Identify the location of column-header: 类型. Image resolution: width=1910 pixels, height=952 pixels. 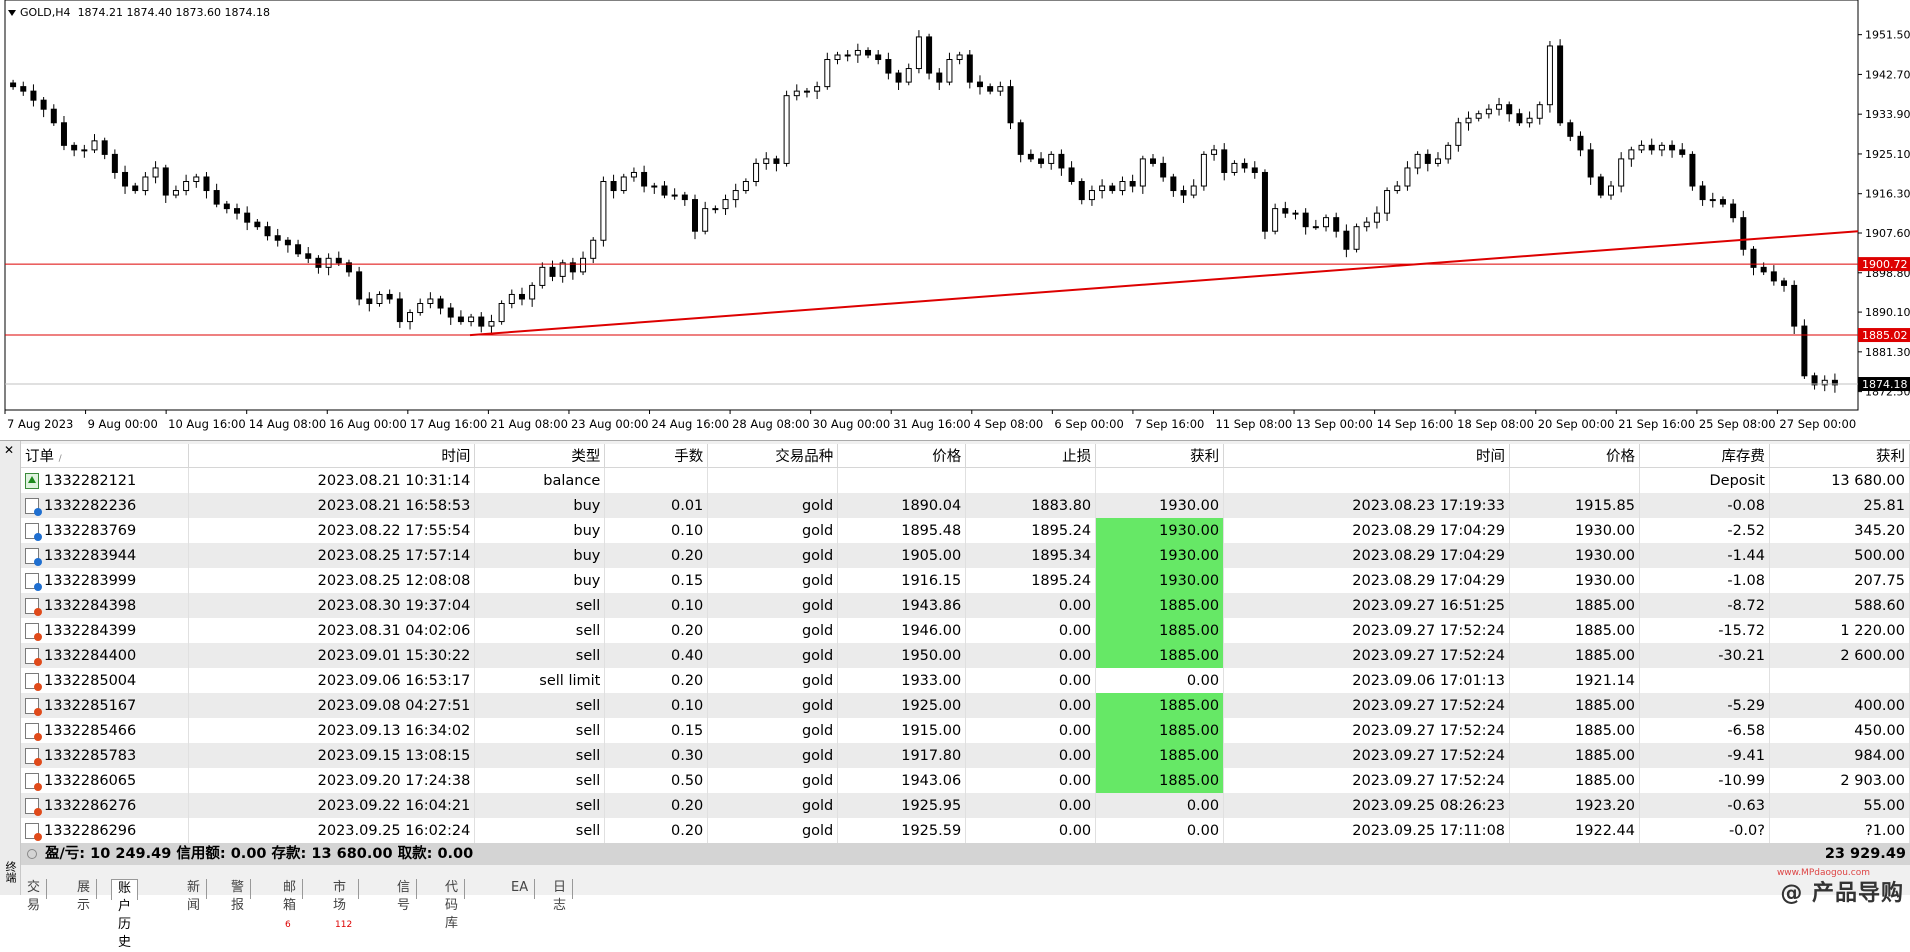
(540, 456).